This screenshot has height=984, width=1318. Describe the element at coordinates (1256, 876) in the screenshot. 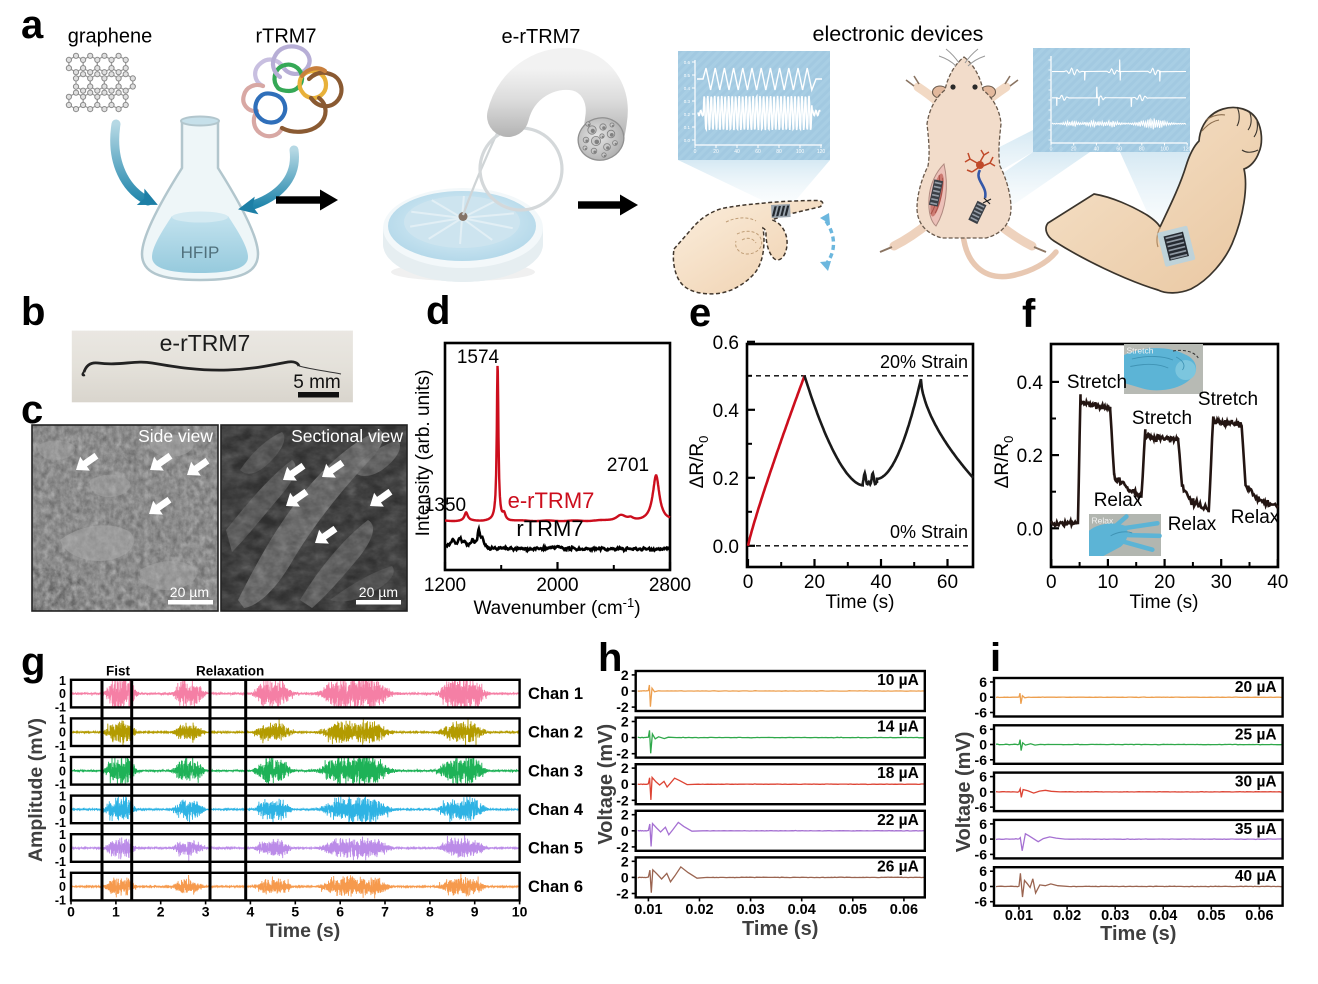

I see `svg-text: 40 µA` at that location.